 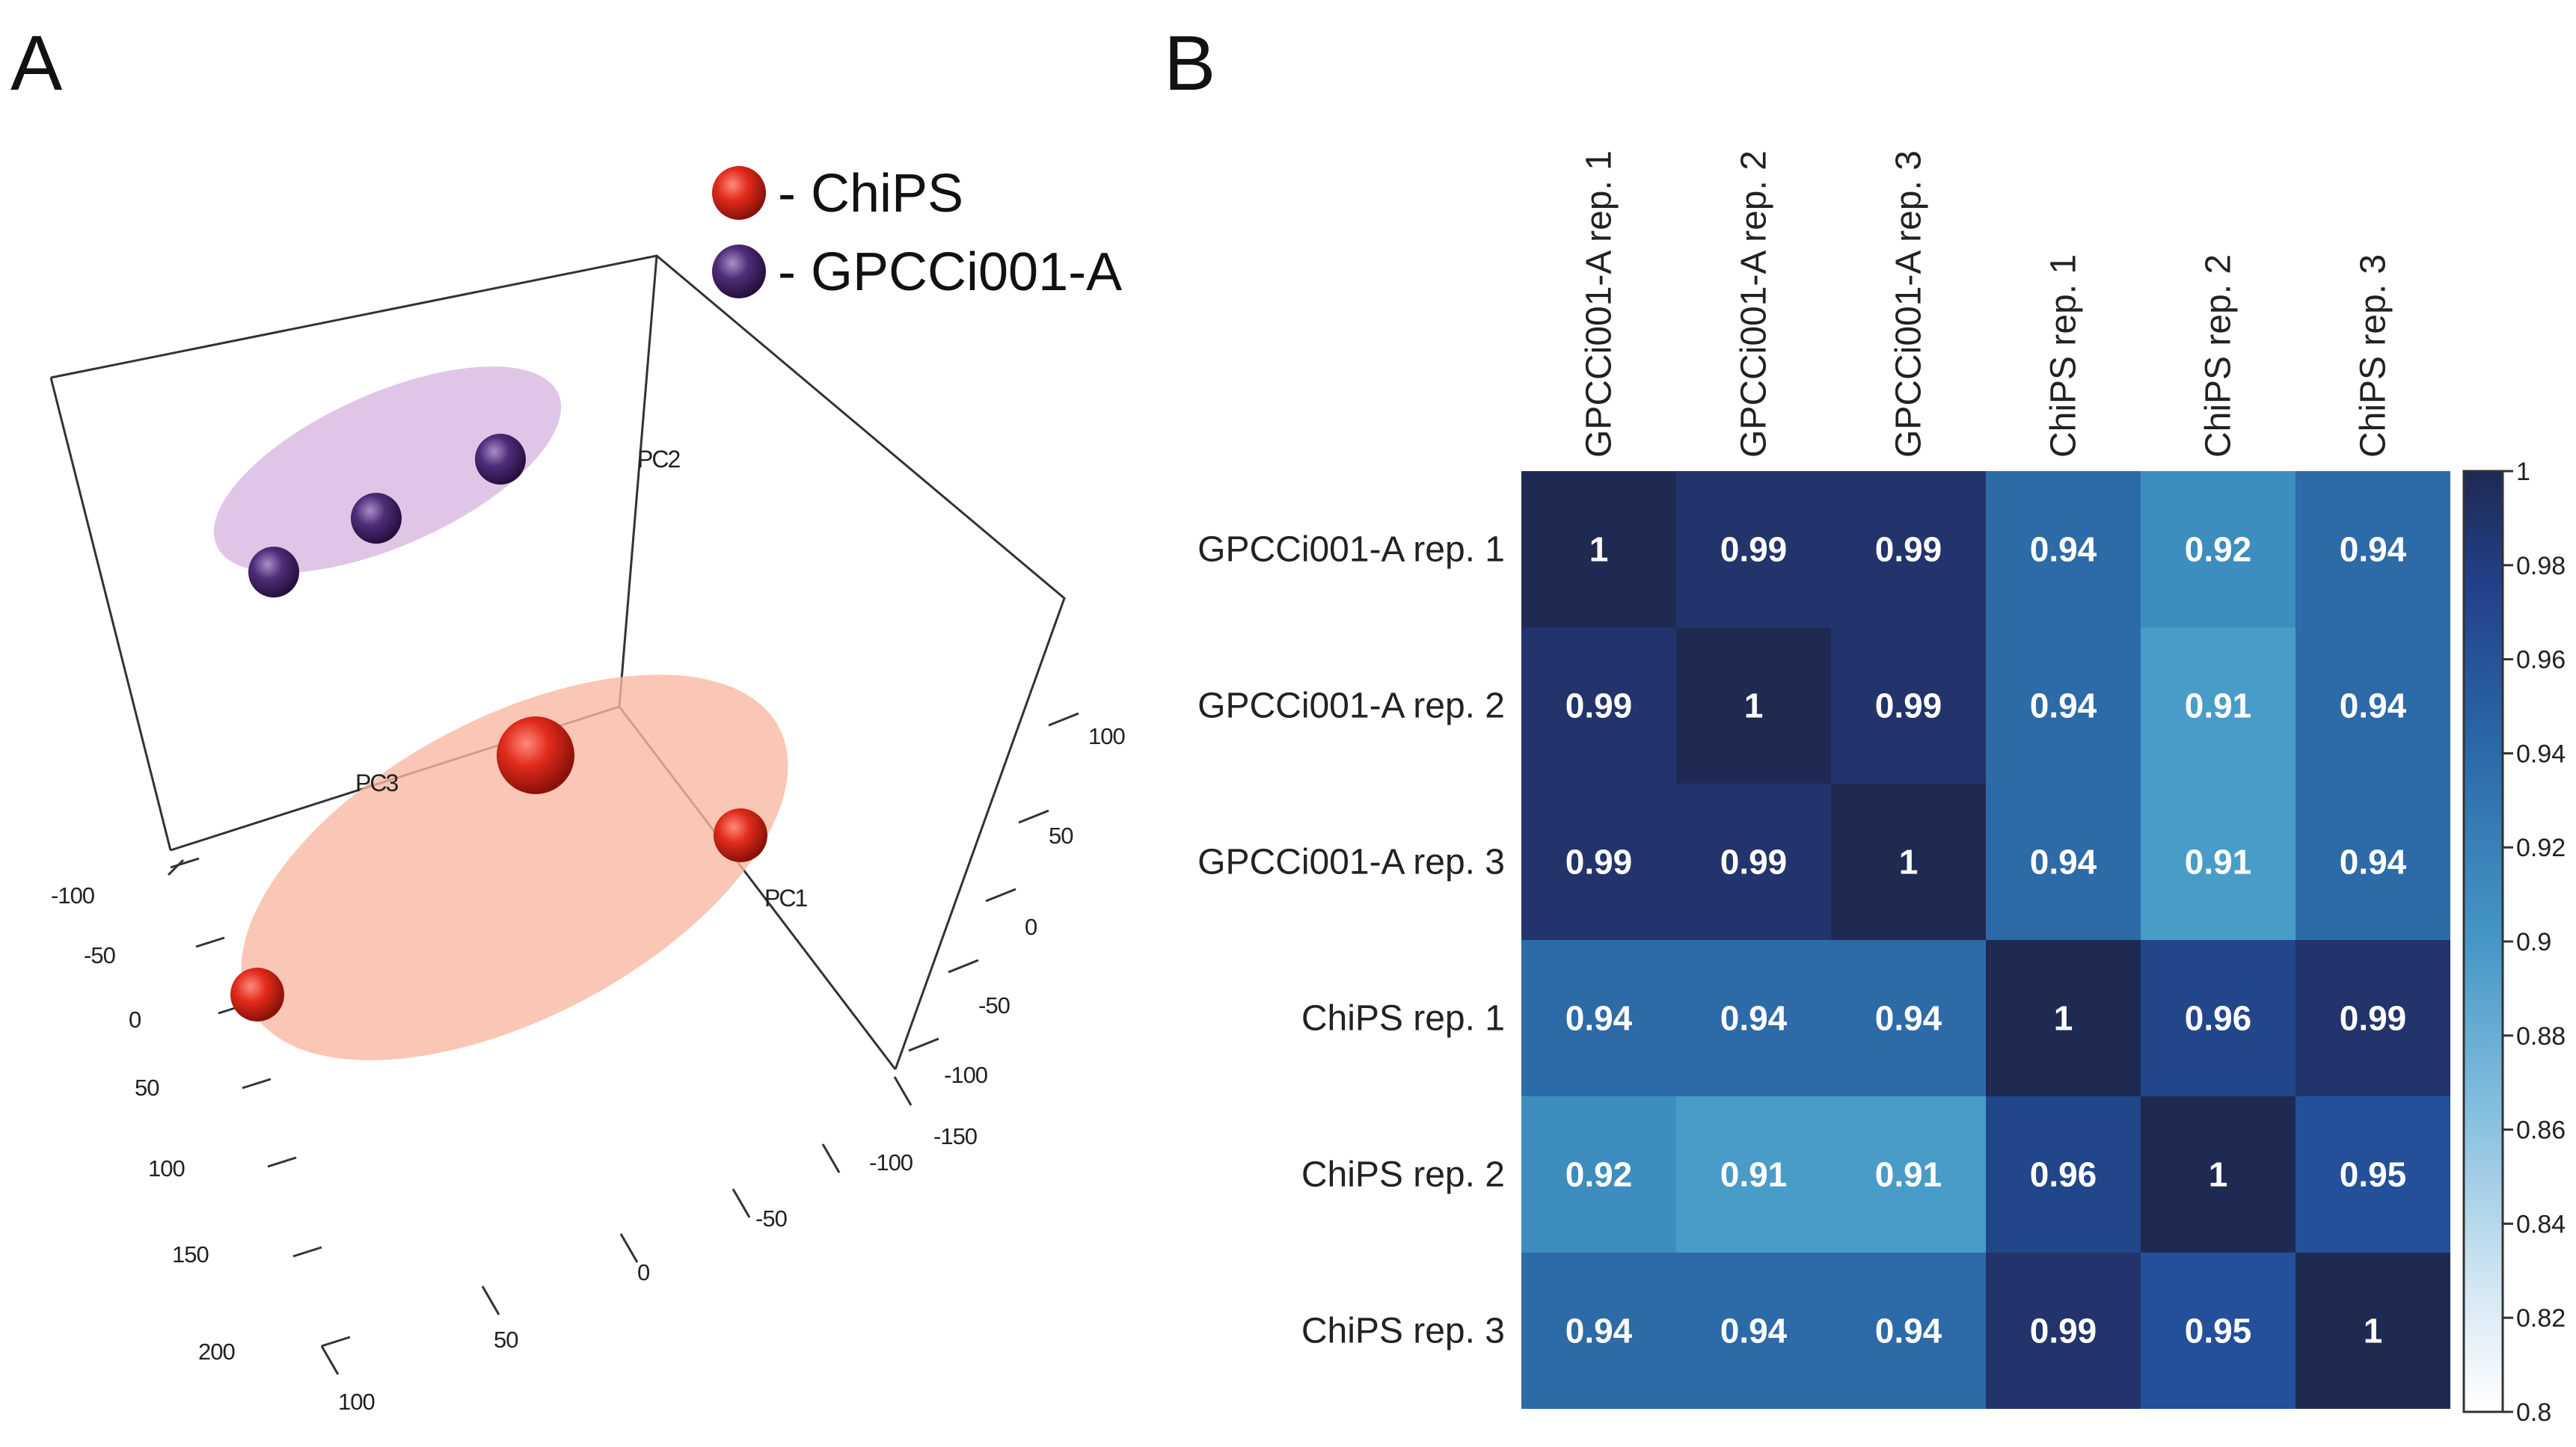 I want to click on legend-chips-marker, so click(x=739, y=193).